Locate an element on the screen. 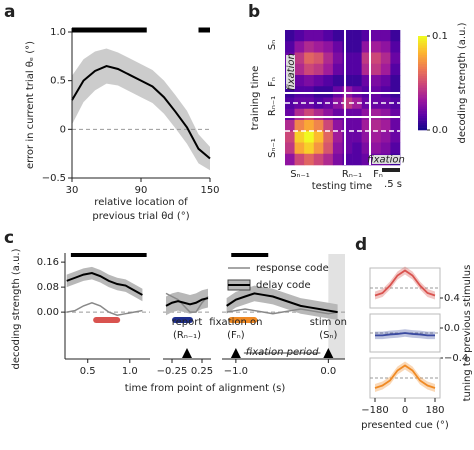 The image size is (474, 450). x-tick-label: 0.5 is located at coordinates (88, 371).